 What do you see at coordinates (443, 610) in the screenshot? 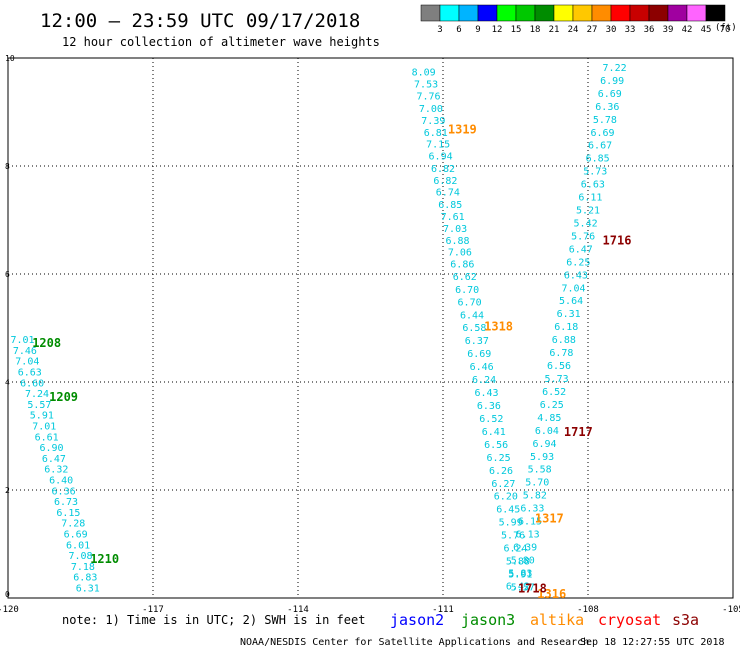
I see `x-tick-label: -111` at bounding box center [443, 610].